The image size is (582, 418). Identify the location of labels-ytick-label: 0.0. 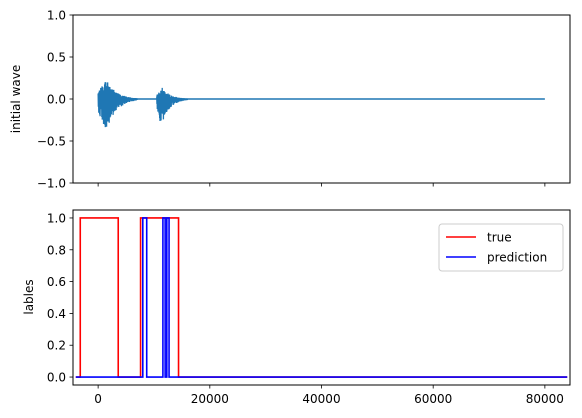
(56, 378).